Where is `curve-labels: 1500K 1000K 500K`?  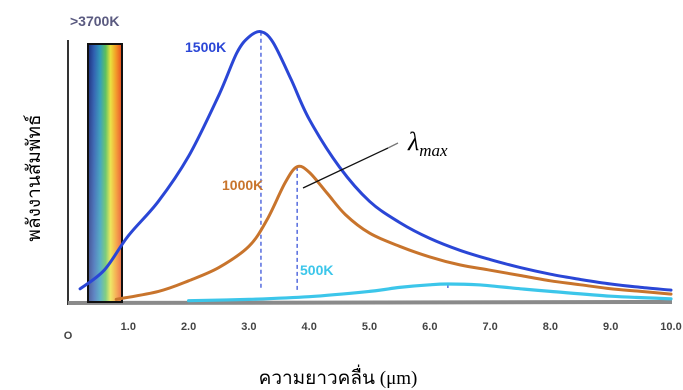 curve-labels: 1500K 1000K 500K is located at coordinates (259, 158).